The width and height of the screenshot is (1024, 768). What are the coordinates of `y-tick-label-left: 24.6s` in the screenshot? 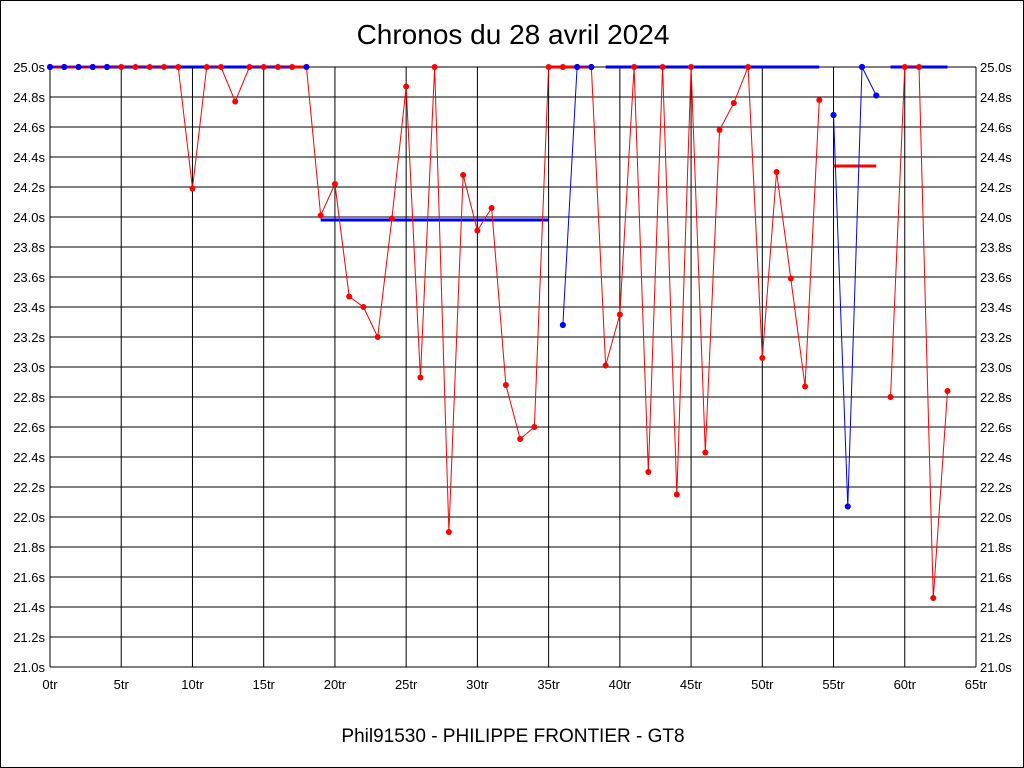 It's located at (29, 127).